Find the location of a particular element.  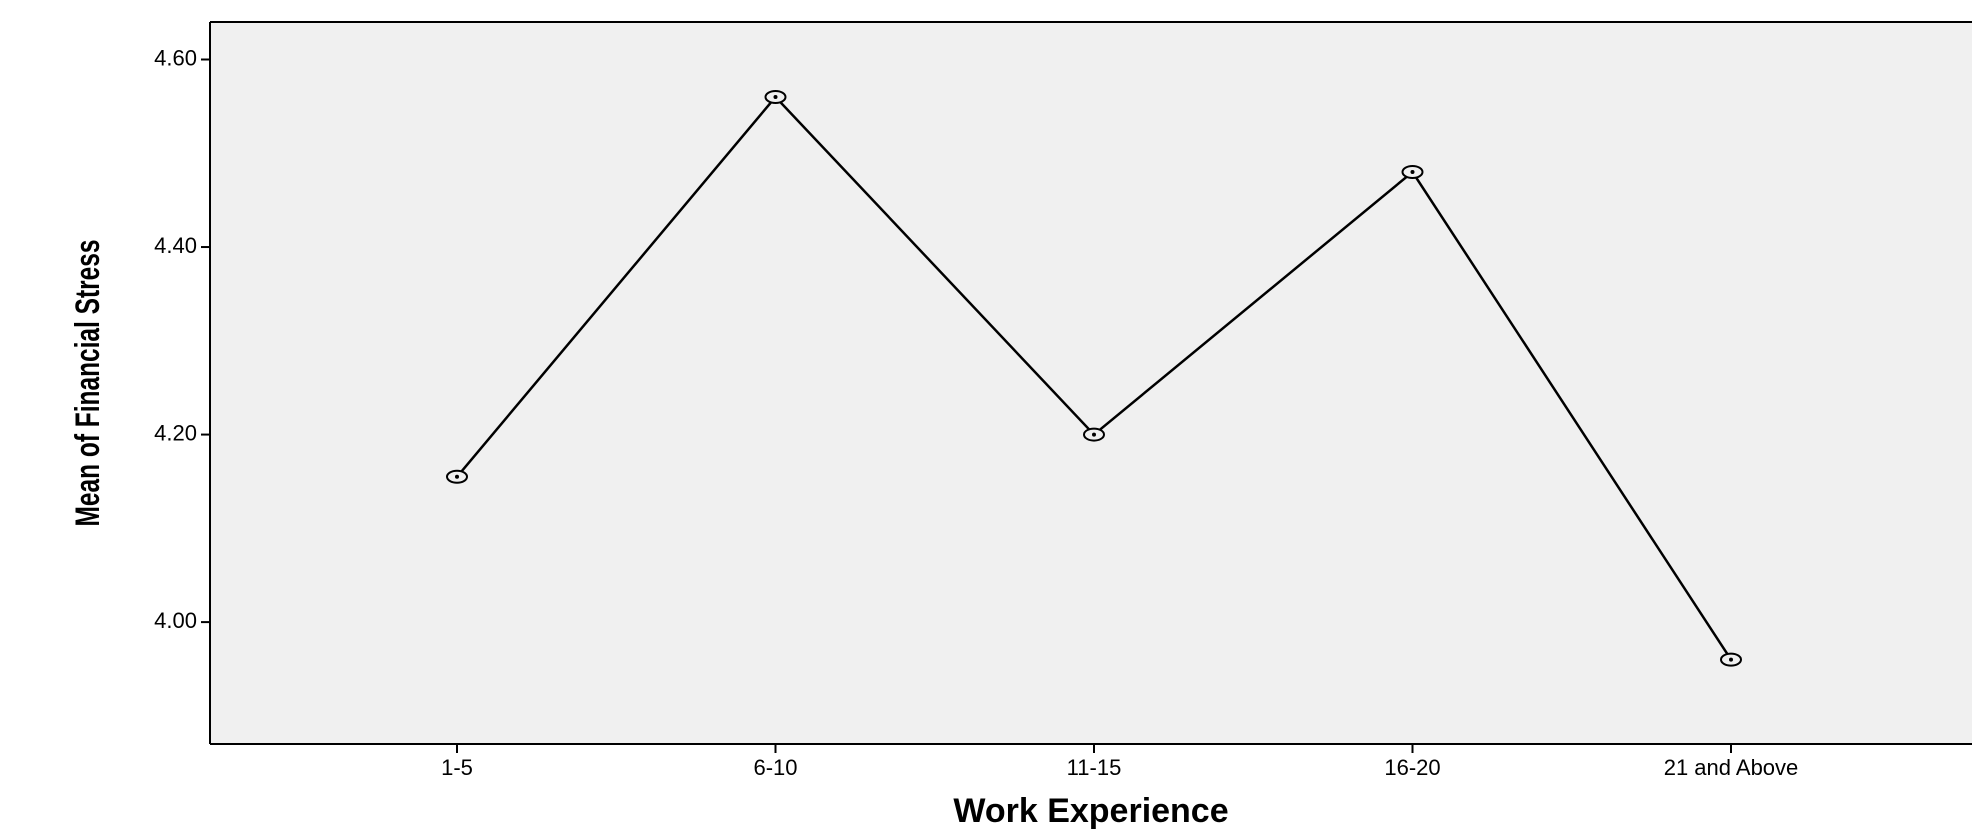

y-tick-label: 4.20 is located at coordinates (175, 432).